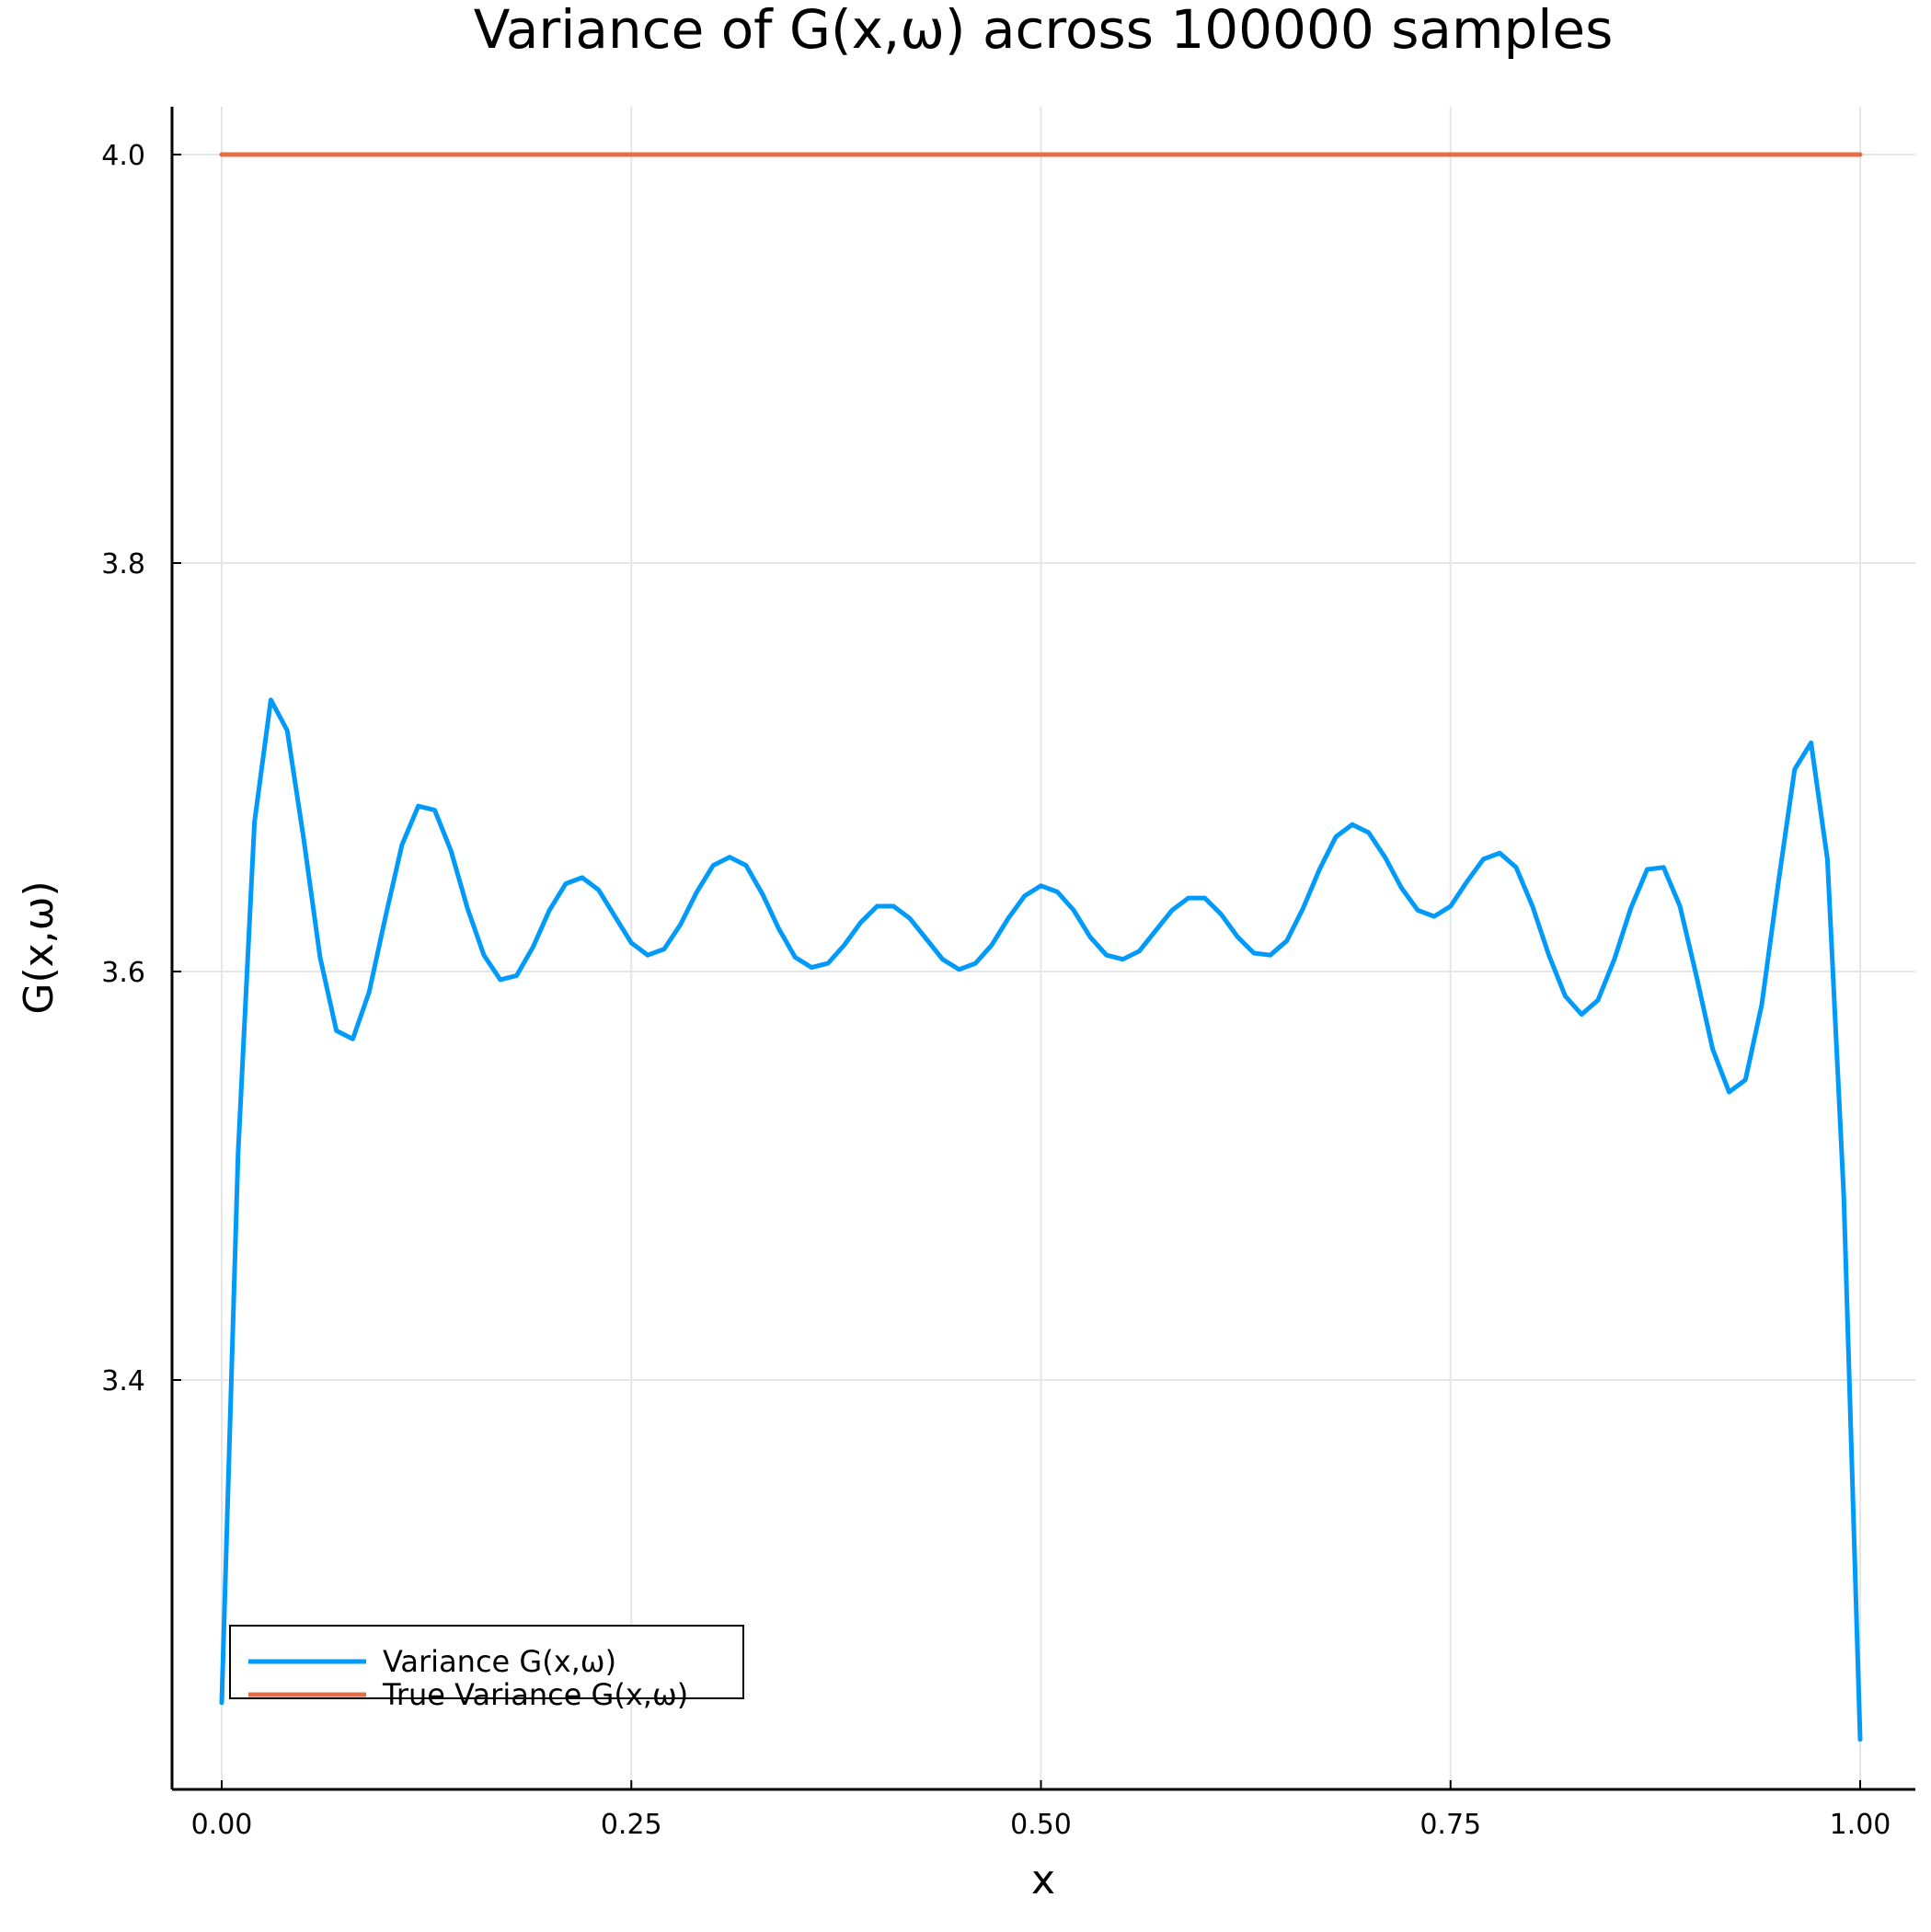  What do you see at coordinates (123, 156) in the screenshot?
I see `y-tick-label: 4.0` at bounding box center [123, 156].